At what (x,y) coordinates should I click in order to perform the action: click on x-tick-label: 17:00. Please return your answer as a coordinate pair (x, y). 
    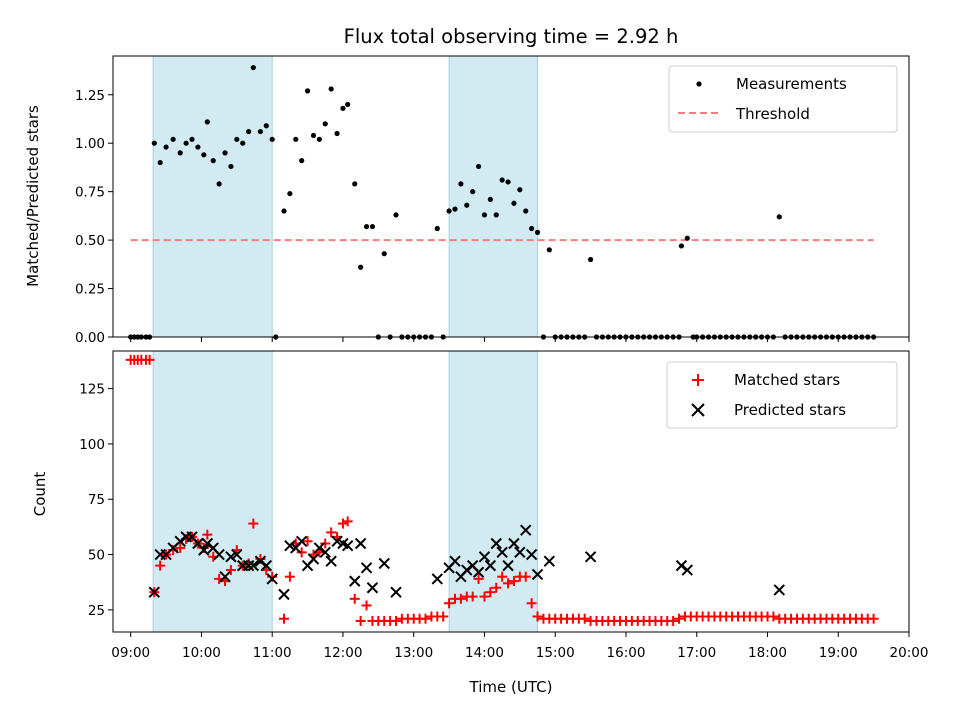
    Looking at the image, I should click on (696, 653).